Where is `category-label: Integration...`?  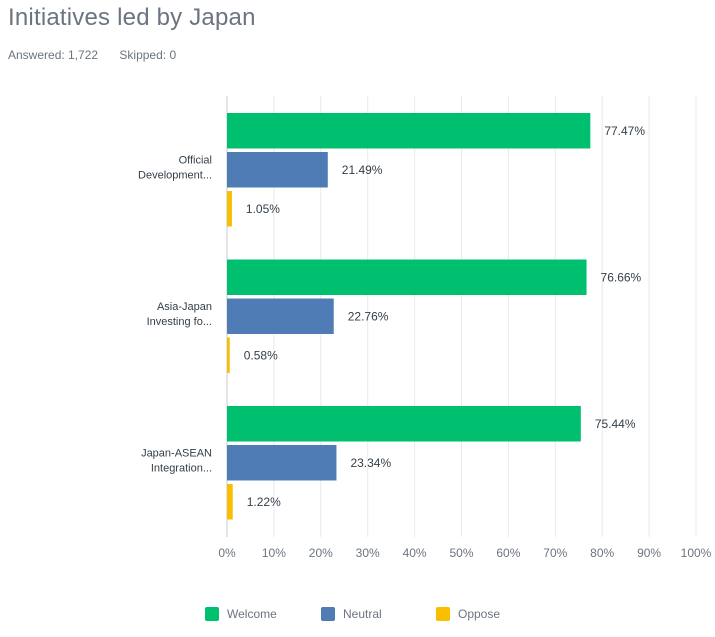
category-label: Integration... is located at coordinates (181, 468).